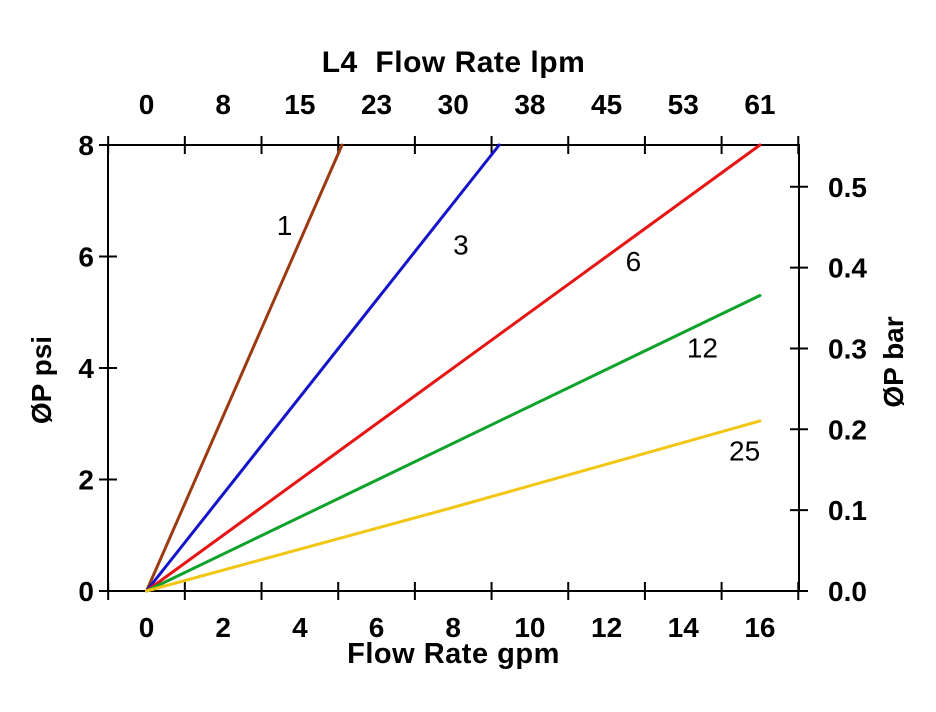 The image size is (936, 712). Describe the element at coordinates (453, 62) in the screenshot. I see `top-axis-title: L4 Flow Rate lpm` at that location.